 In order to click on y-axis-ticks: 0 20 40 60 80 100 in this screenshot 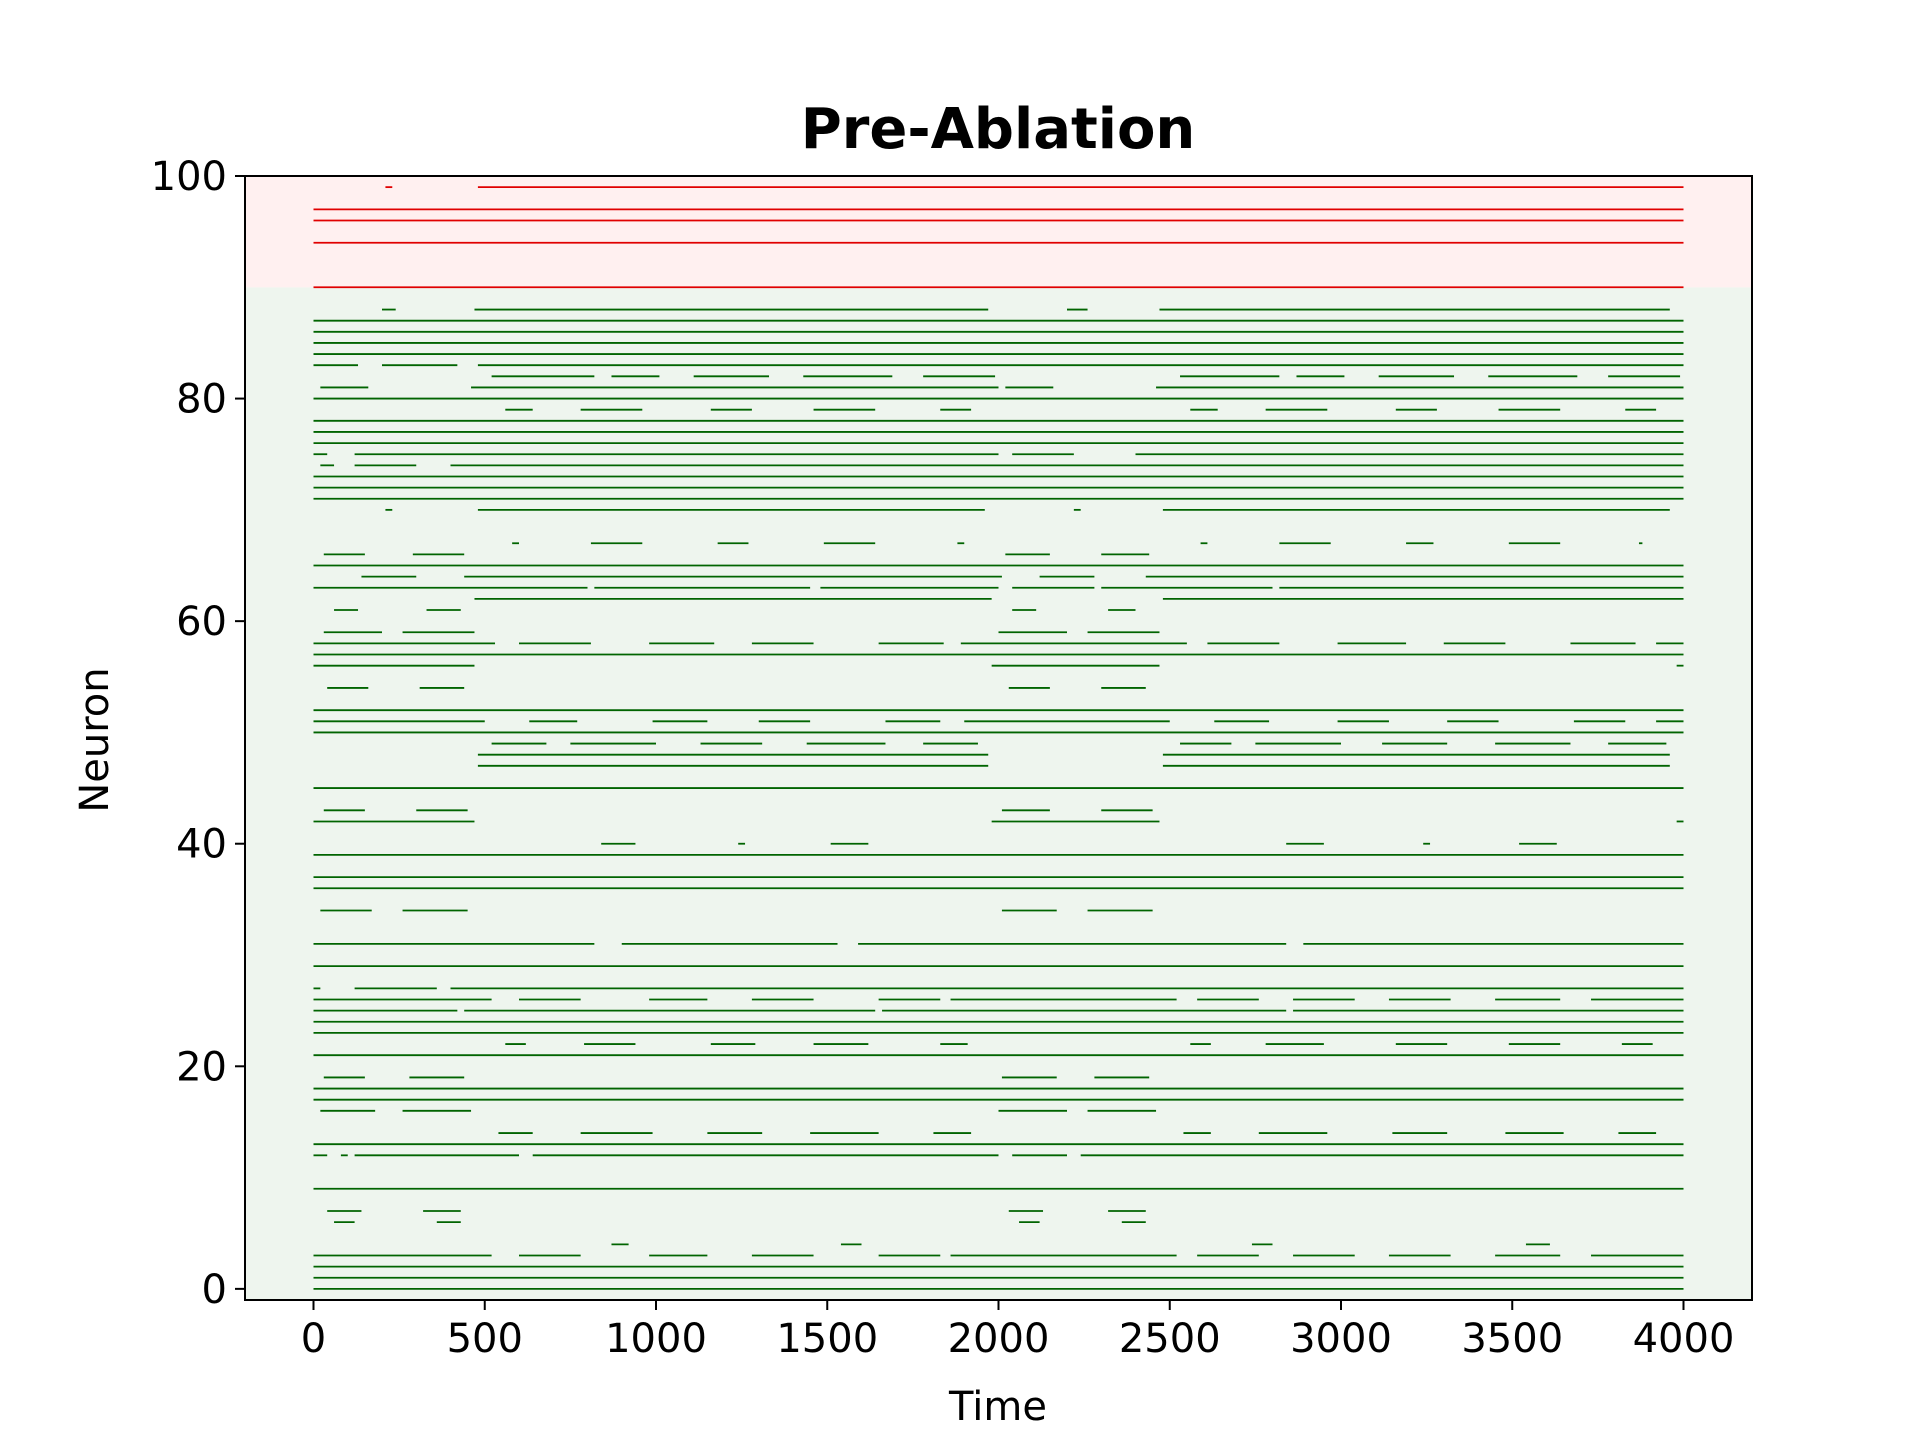, I will do `click(198, 733)`.